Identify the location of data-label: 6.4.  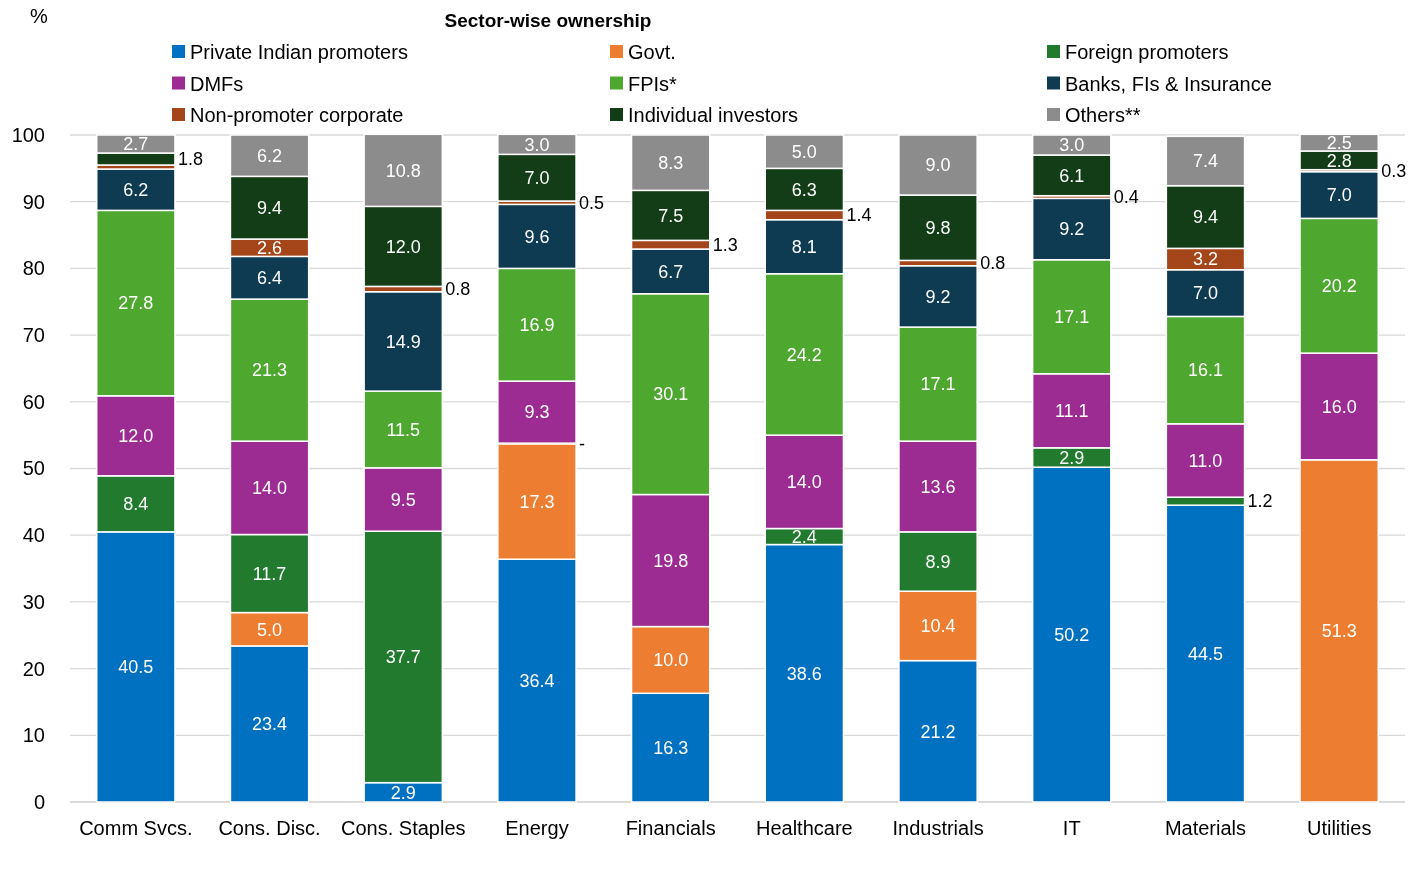
(270, 278).